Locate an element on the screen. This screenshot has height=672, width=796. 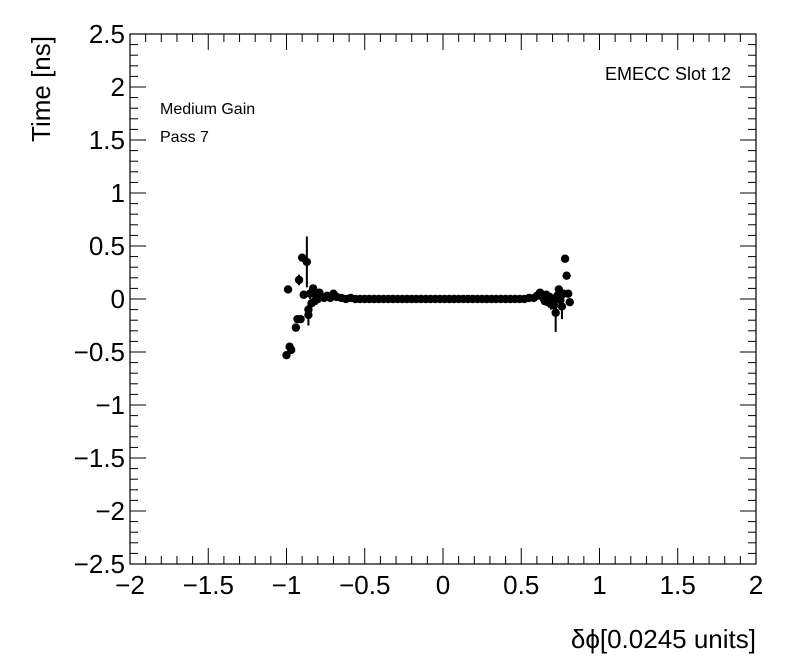
y-tick-label: 2.5 is located at coordinates (107, 34).